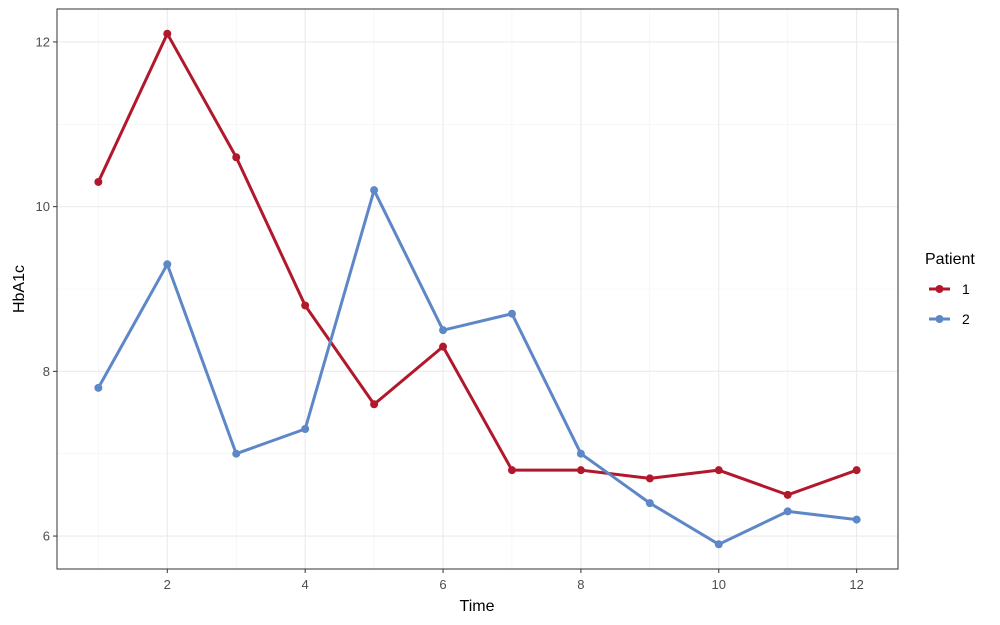  What do you see at coordinates (580, 584) in the screenshot?
I see `x-tick-label: 8` at bounding box center [580, 584].